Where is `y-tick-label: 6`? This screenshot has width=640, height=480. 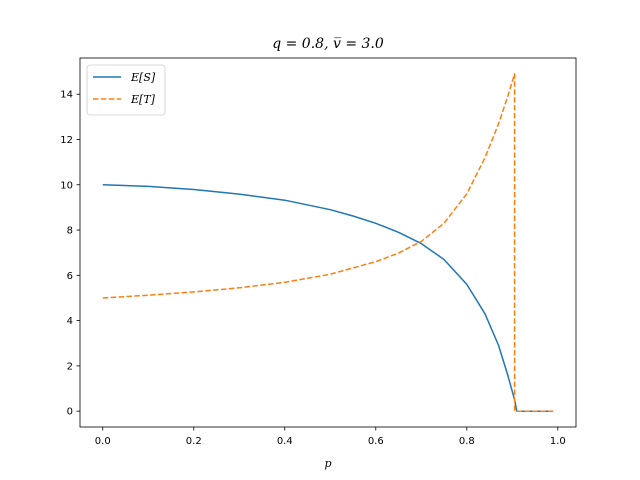 y-tick-label: 6 is located at coordinates (70, 276).